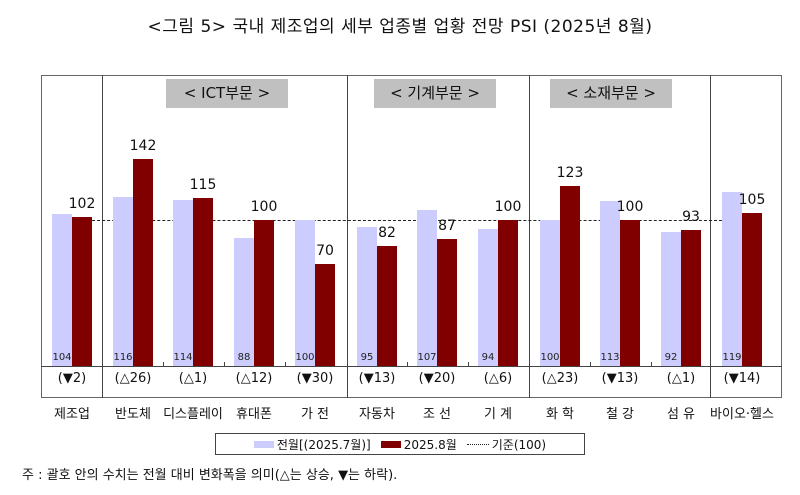 The height and width of the screenshot is (495, 800). I want to click on legend-item-cur: 2025.8월, so click(418, 444).